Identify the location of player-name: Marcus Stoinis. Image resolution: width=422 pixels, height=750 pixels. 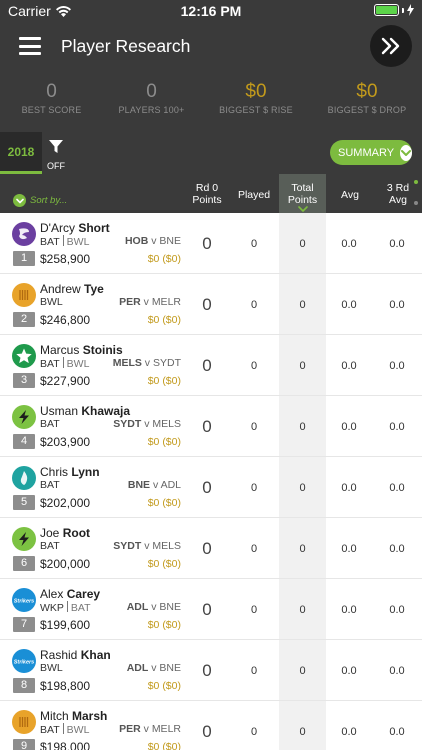
(81, 350).